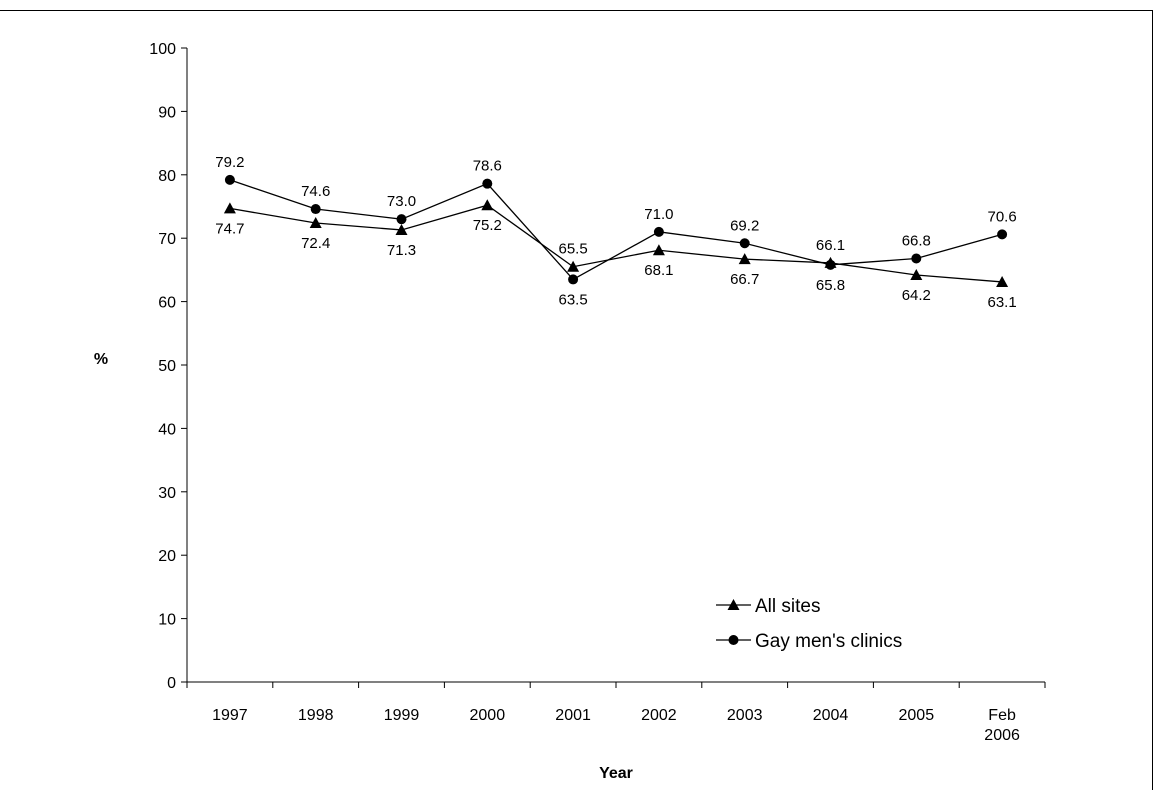 The width and height of the screenshot is (1153, 795). I want to click on y-tick-label: 20, so click(167, 556).